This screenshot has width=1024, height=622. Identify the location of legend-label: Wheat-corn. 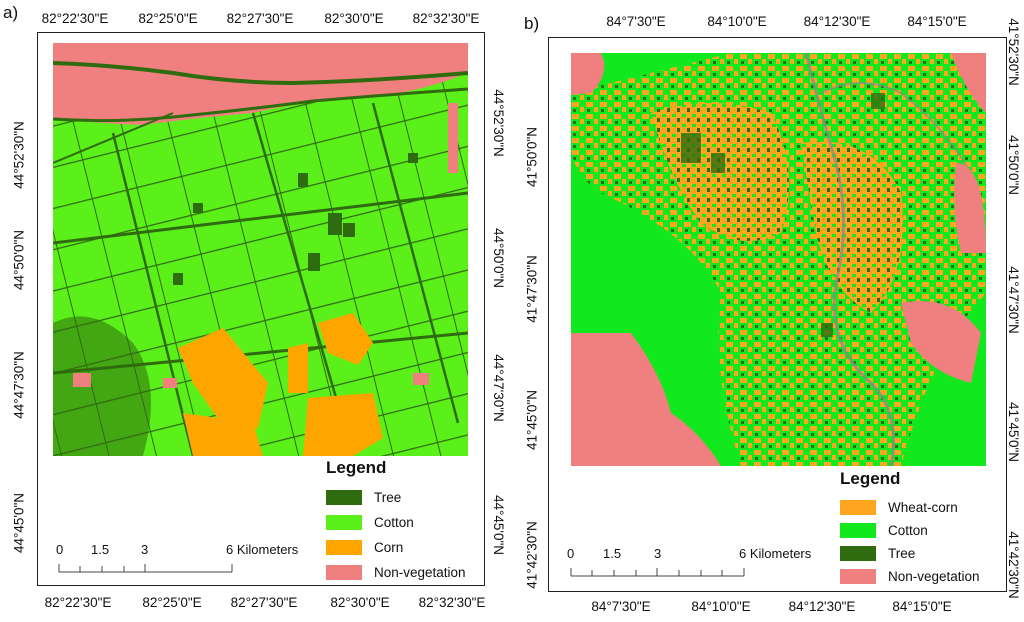
(923, 507).